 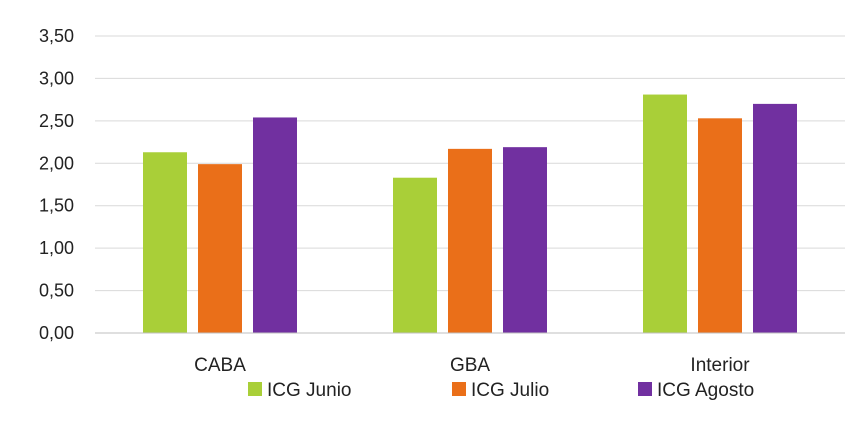 I want to click on y-tick-label: 3,50, so click(x=56, y=36).